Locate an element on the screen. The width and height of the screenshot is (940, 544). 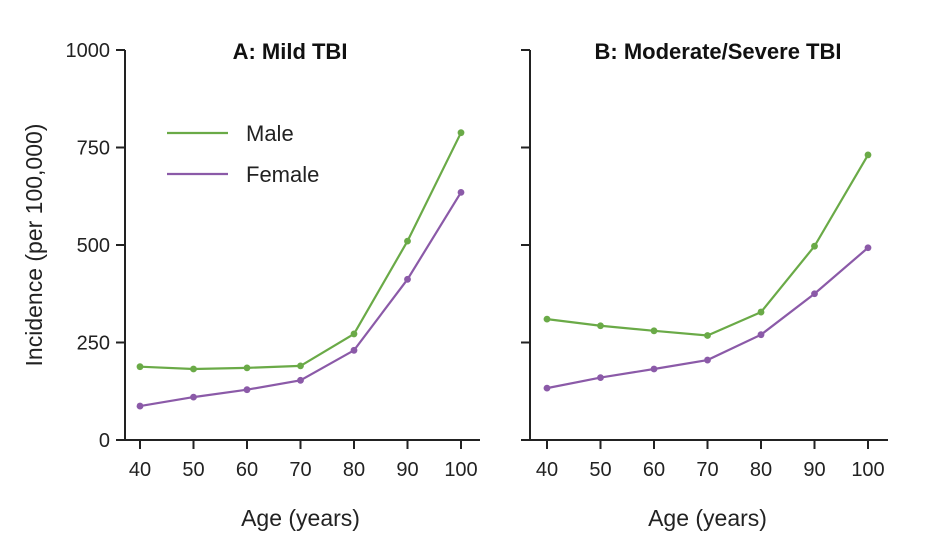
y-tick-label: 1000 is located at coordinates (88, 51).